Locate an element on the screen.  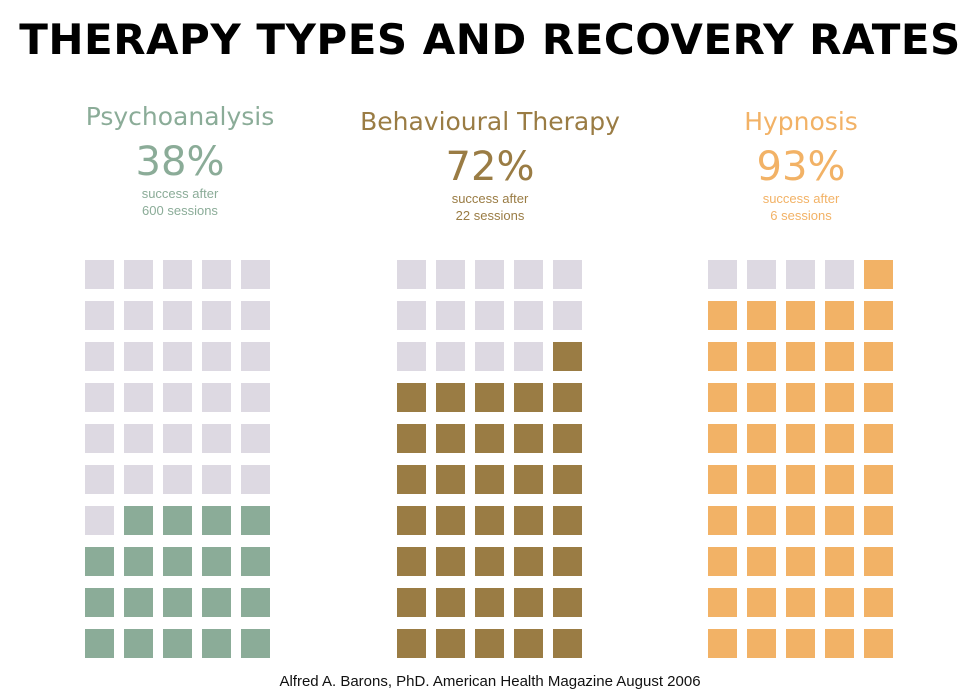
success-percent: 93% is located at coordinates (801, 167).